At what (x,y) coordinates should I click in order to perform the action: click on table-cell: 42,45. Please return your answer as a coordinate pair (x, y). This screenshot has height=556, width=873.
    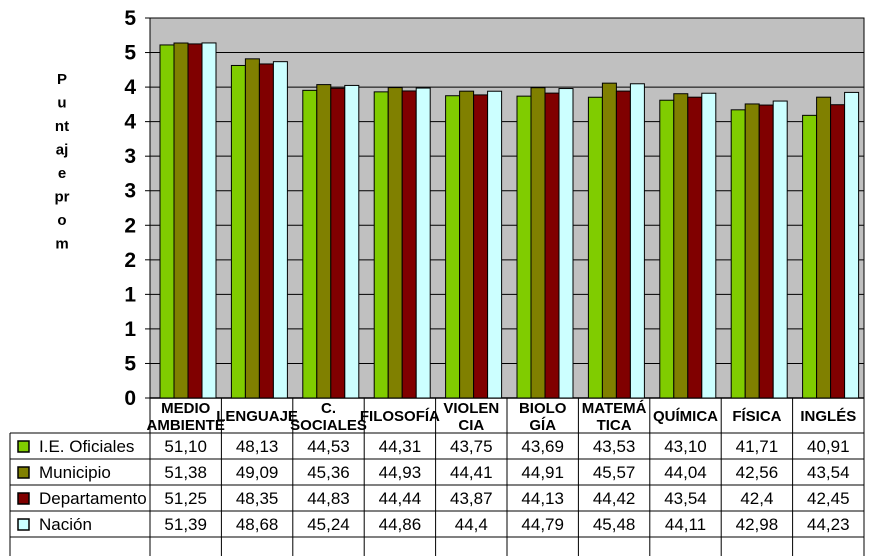
    Looking at the image, I should click on (828, 498).